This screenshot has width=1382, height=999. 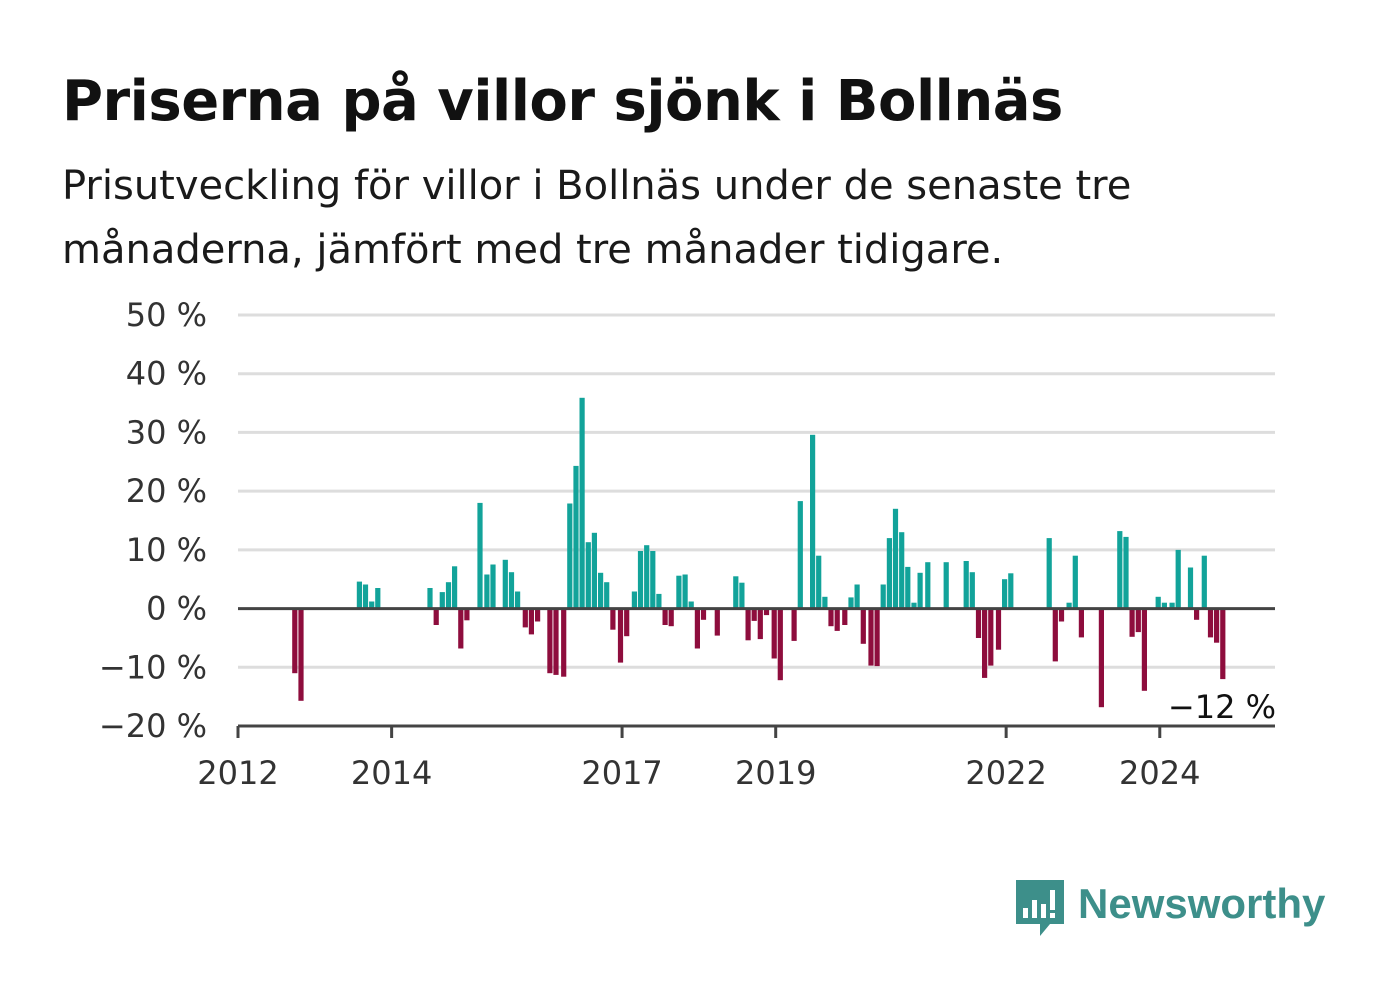 I want to click on y-tick-label: −20 %, so click(x=153, y=726).